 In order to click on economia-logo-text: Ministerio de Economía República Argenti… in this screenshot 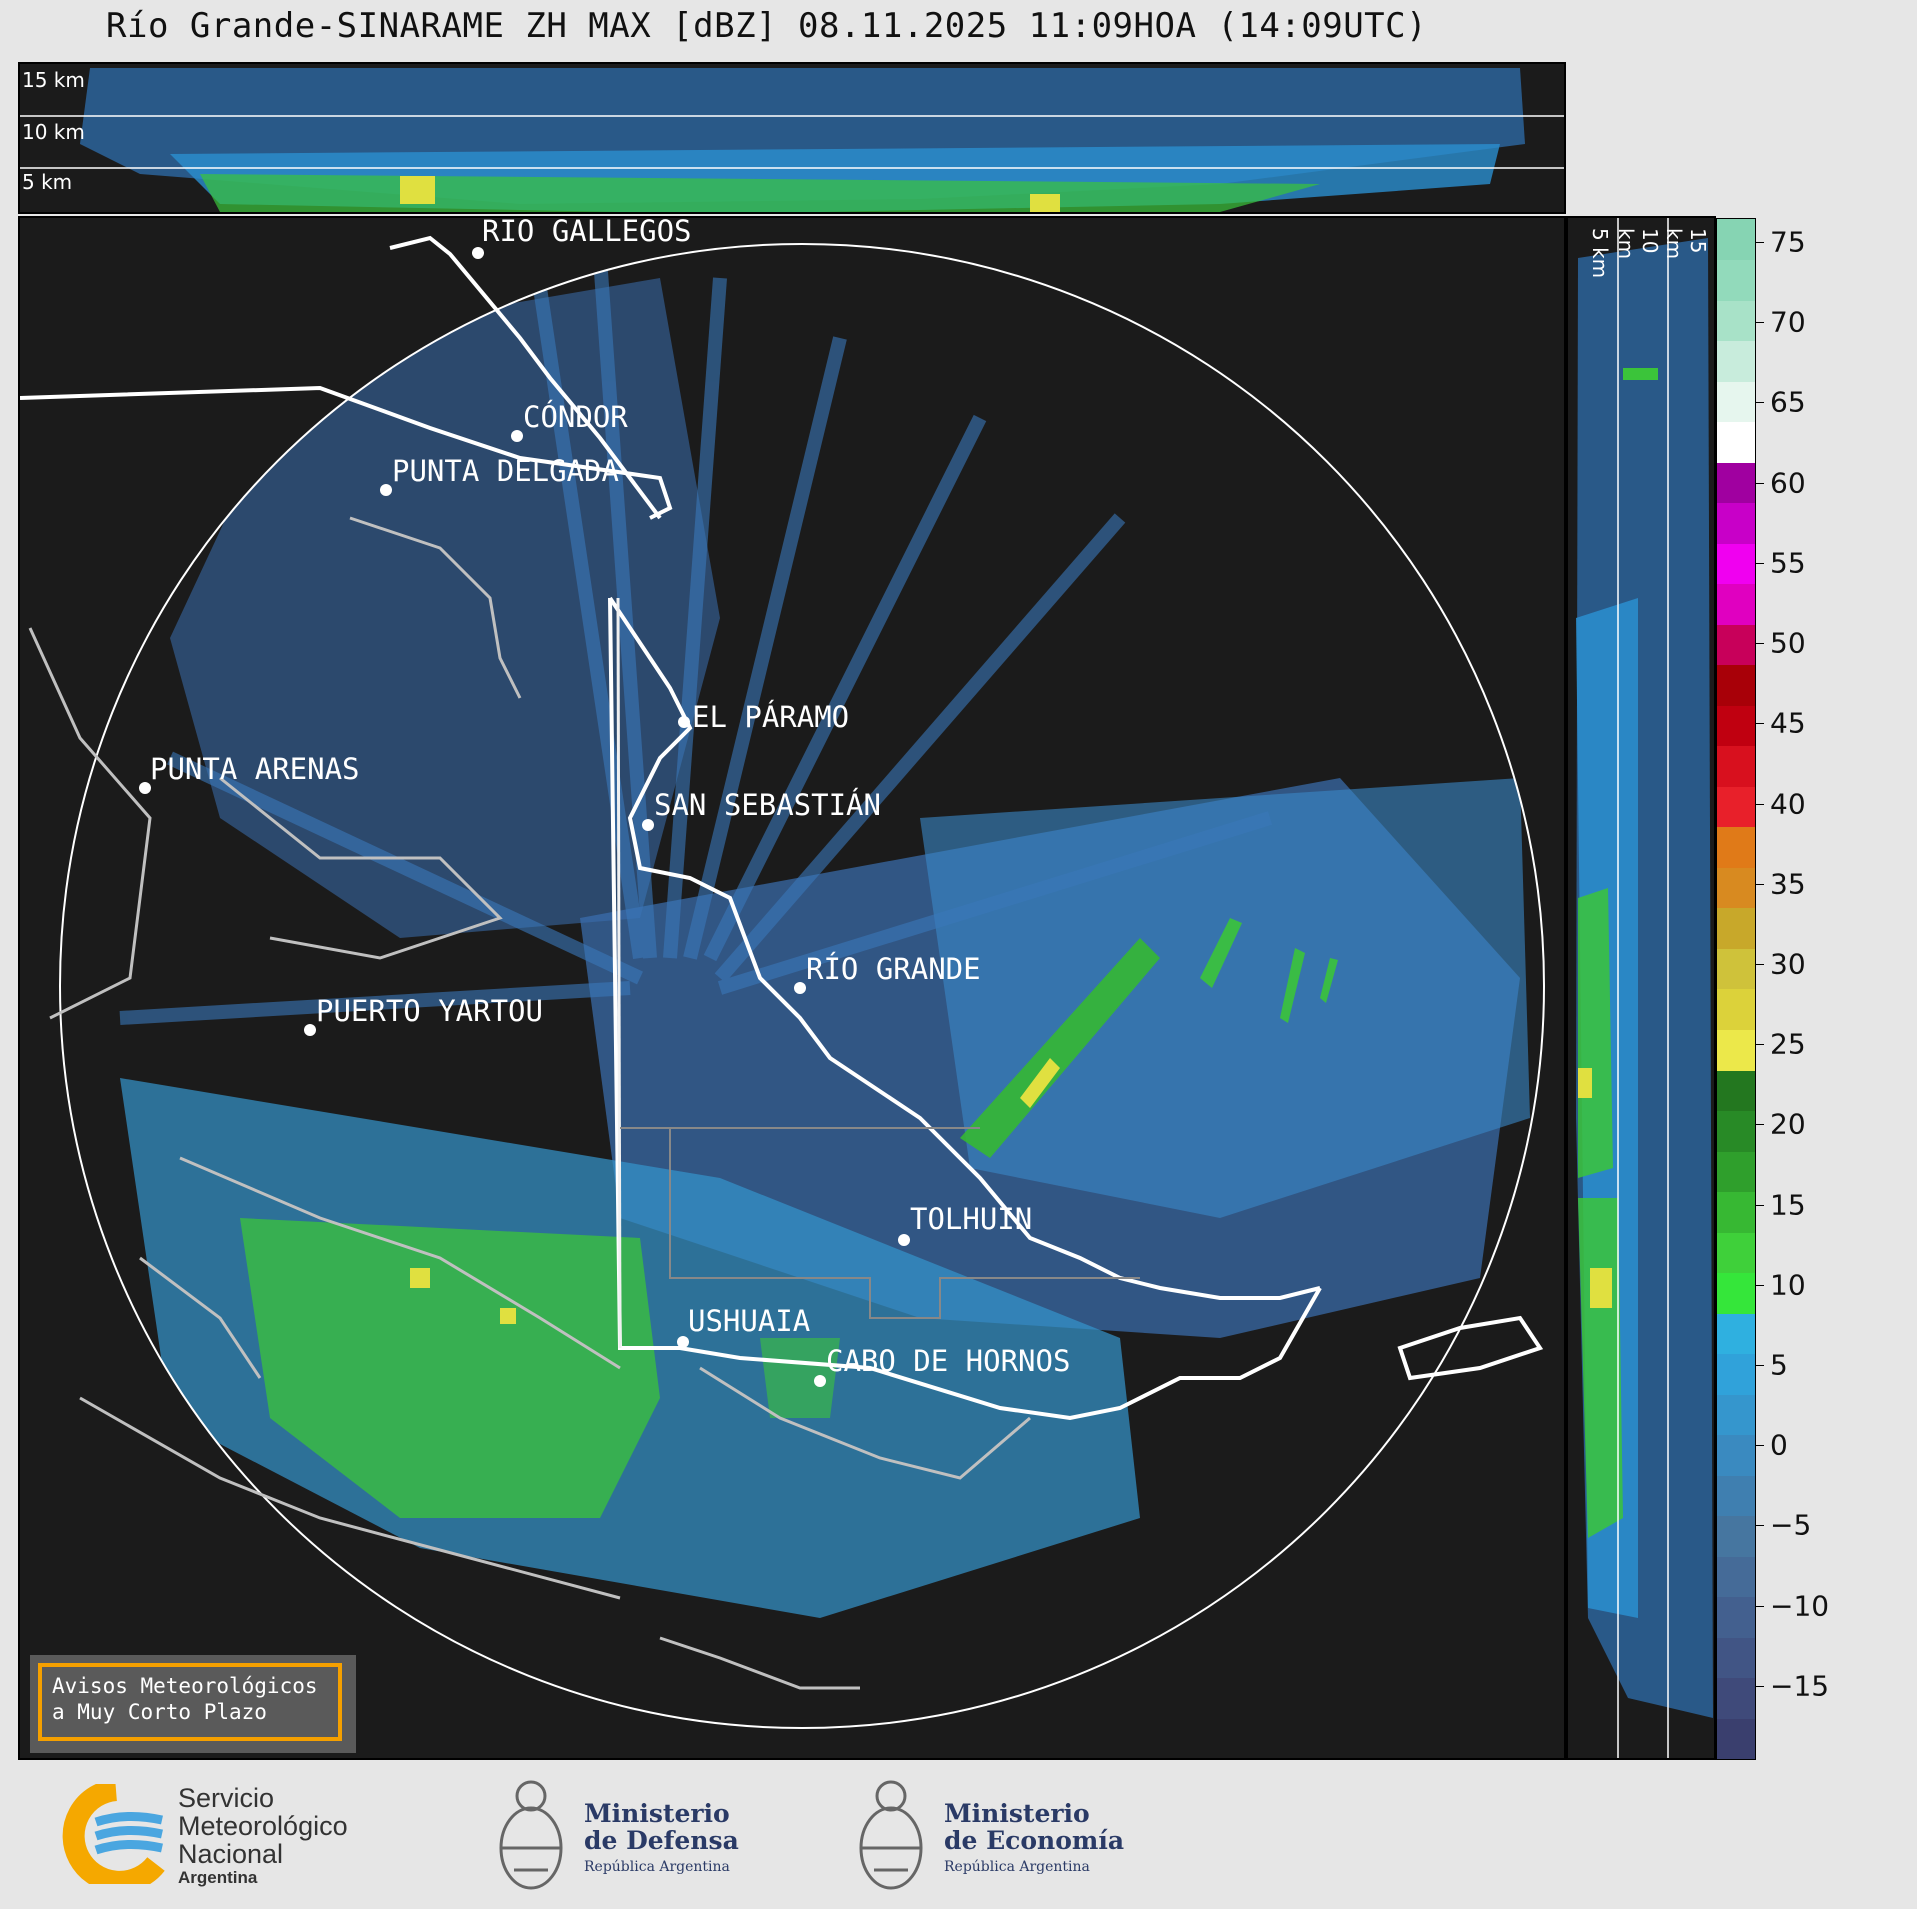, I will do `click(1034, 1840)`.